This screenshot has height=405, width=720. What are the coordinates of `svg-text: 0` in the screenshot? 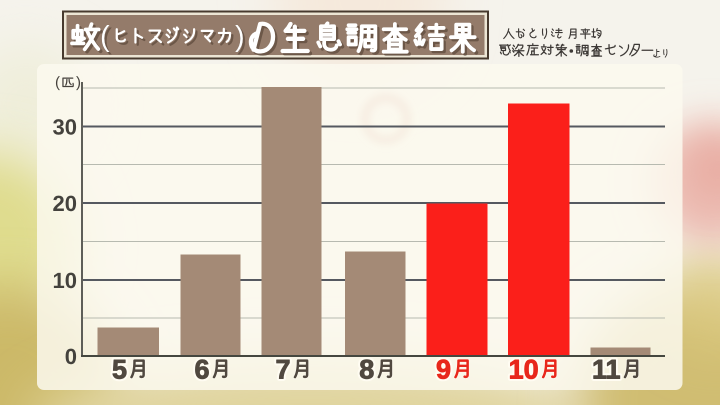 It's located at (71, 356).